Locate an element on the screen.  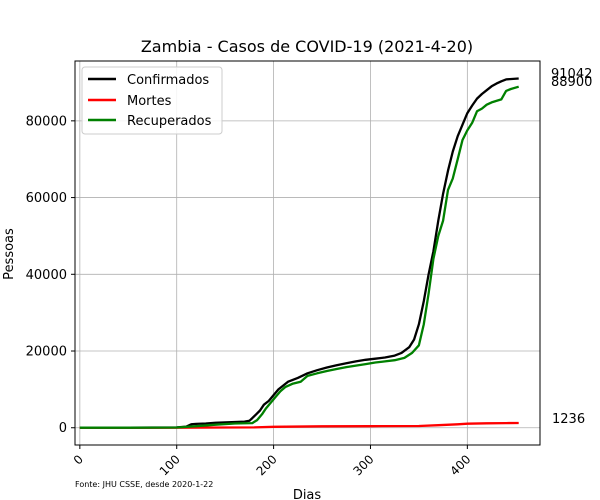
source-note: Fonte: JHU CSSE, desde 2020-1-22 is located at coordinates (144, 484).